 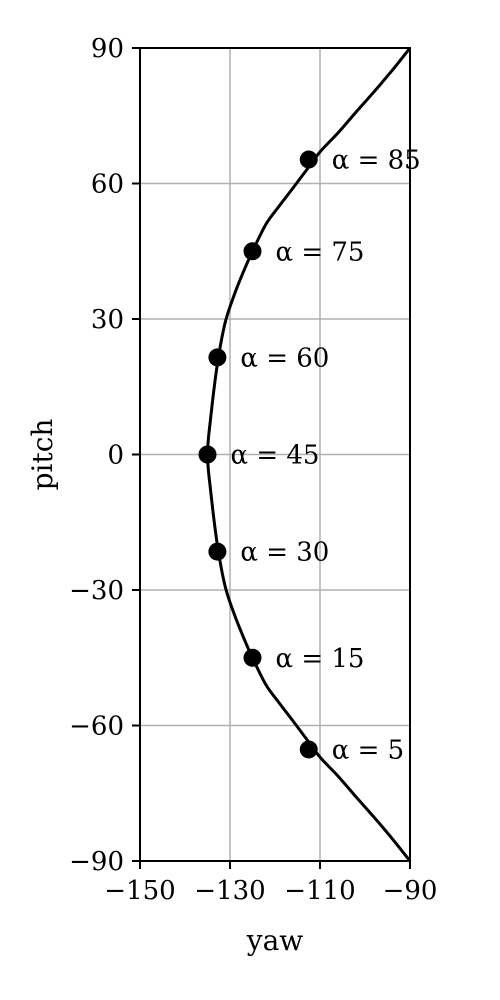 What do you see at coordinates (320, 252) in the screenshot?
I see `data-point-label: α = 75` at bounding box center [320, 252].